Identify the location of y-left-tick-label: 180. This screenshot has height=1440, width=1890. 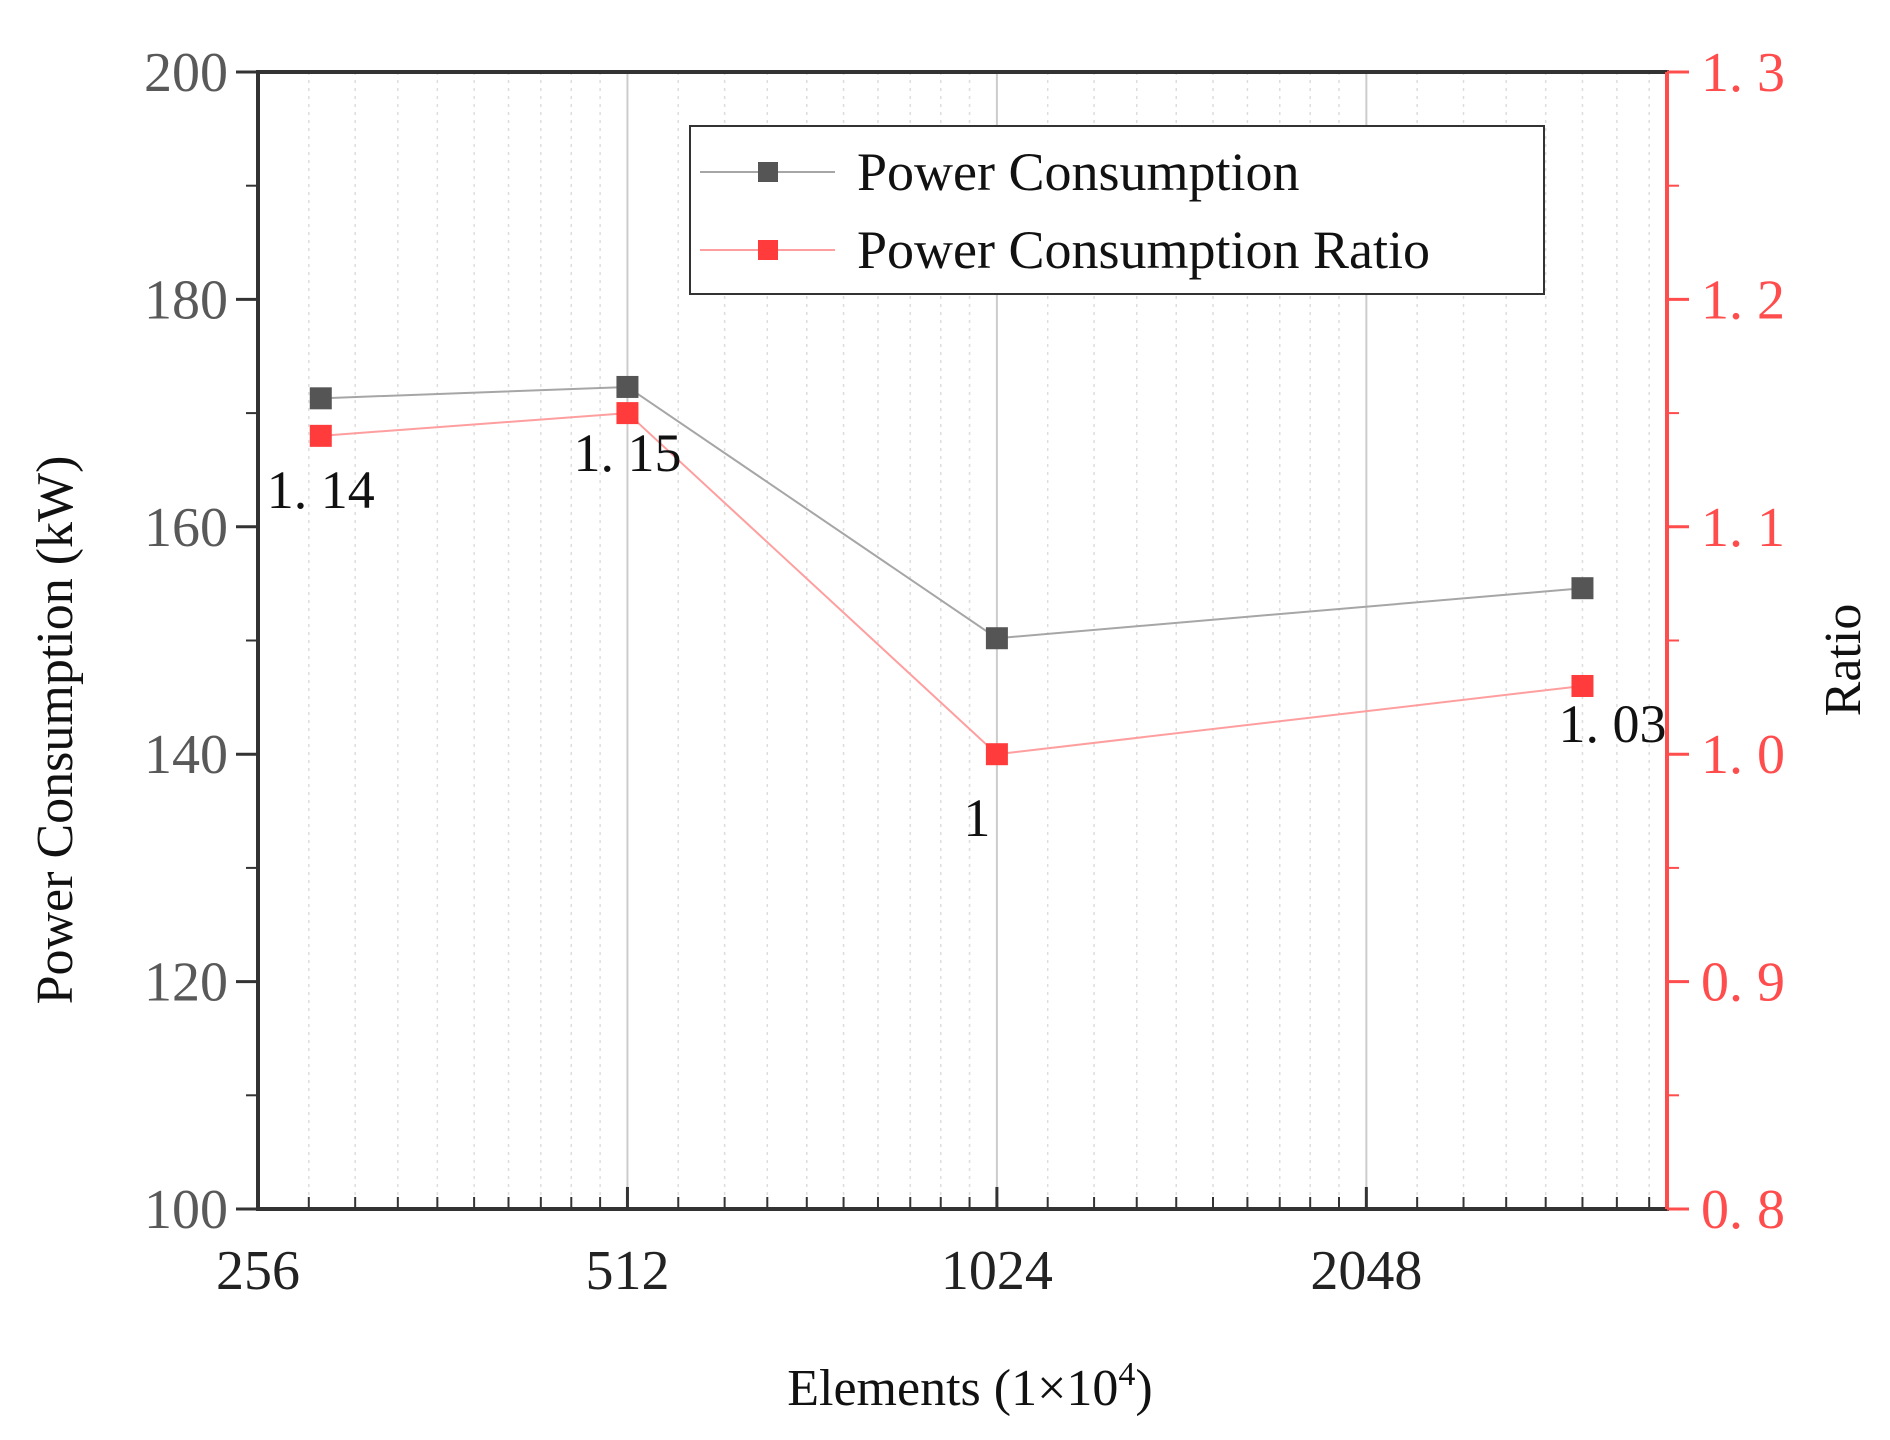
(186, 300).